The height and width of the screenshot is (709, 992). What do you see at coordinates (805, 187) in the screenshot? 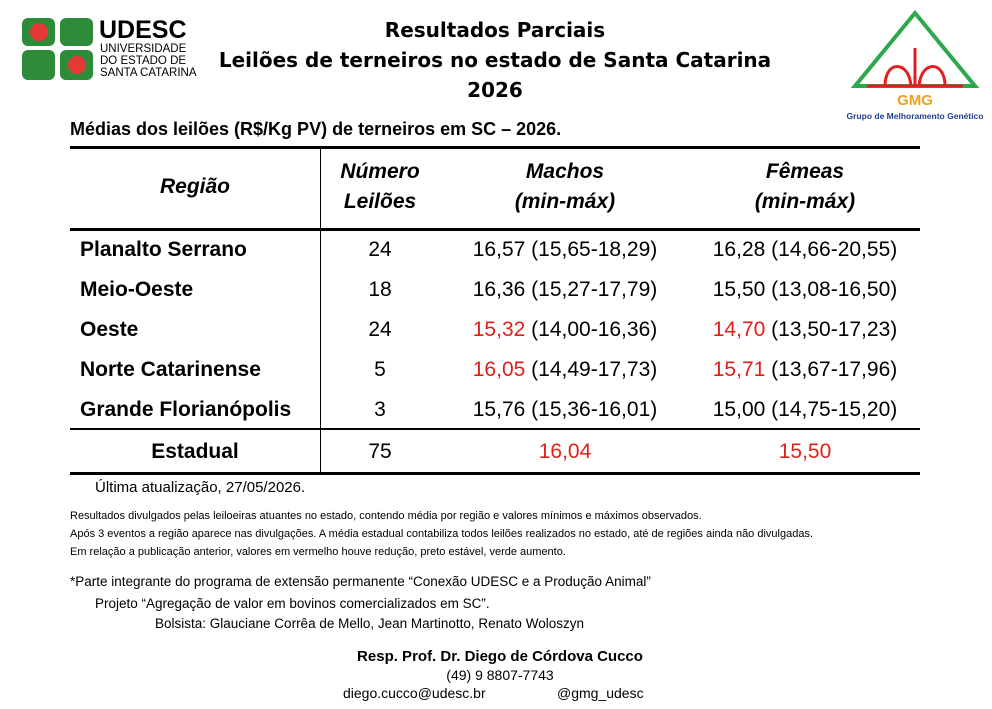
I see `column-header: Fêmeas (min-máx)` at bounding box center [805, 187].